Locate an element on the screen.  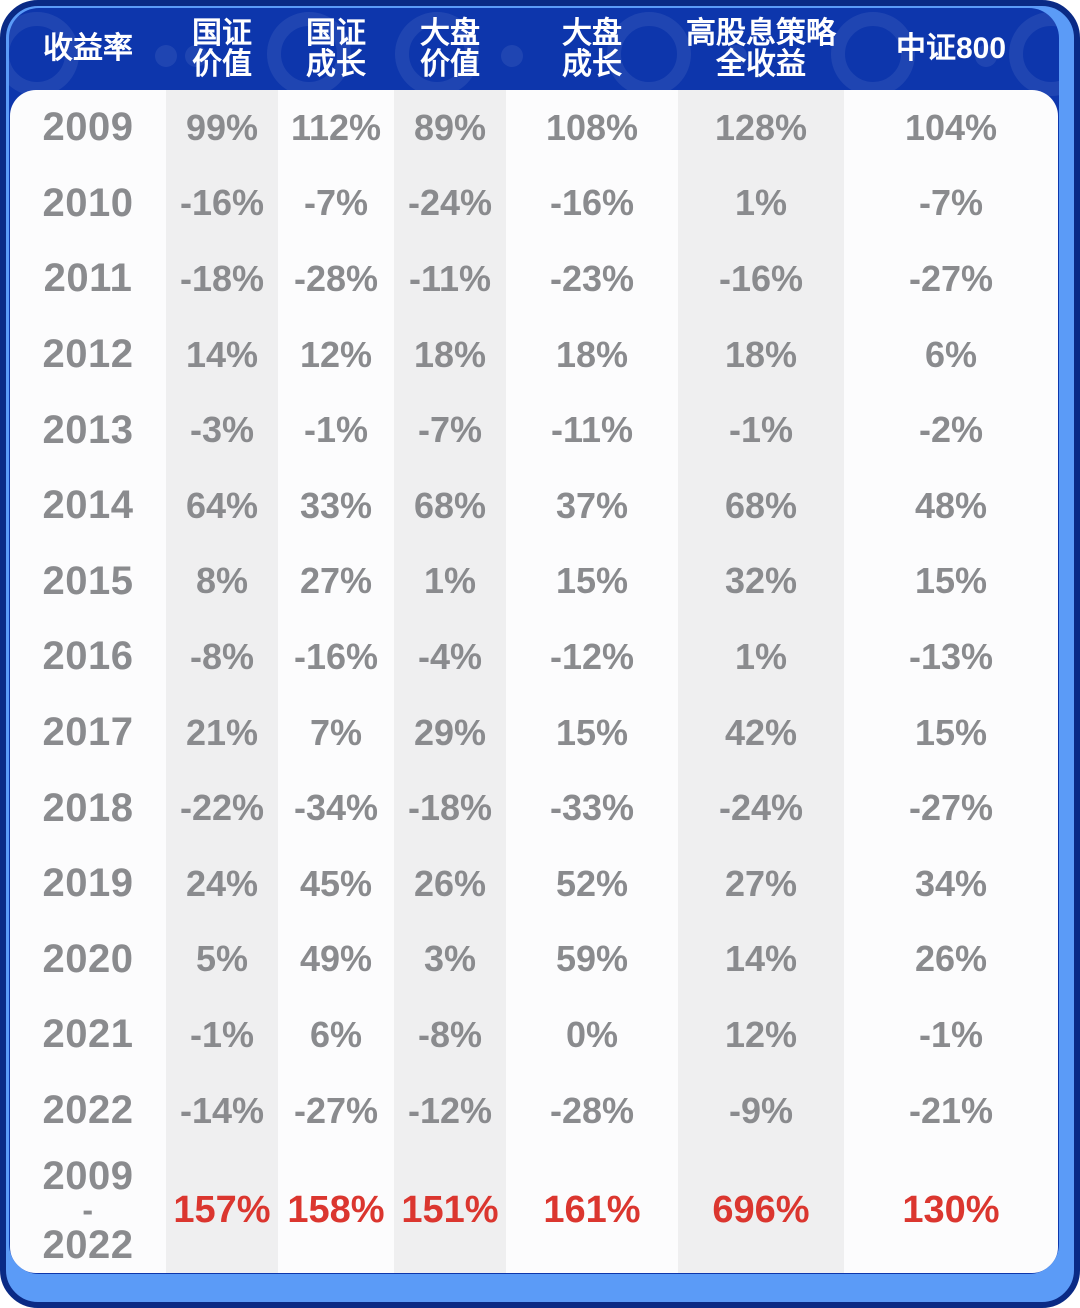
header-label-line: 全收益 is located at coordinates (761, 64).